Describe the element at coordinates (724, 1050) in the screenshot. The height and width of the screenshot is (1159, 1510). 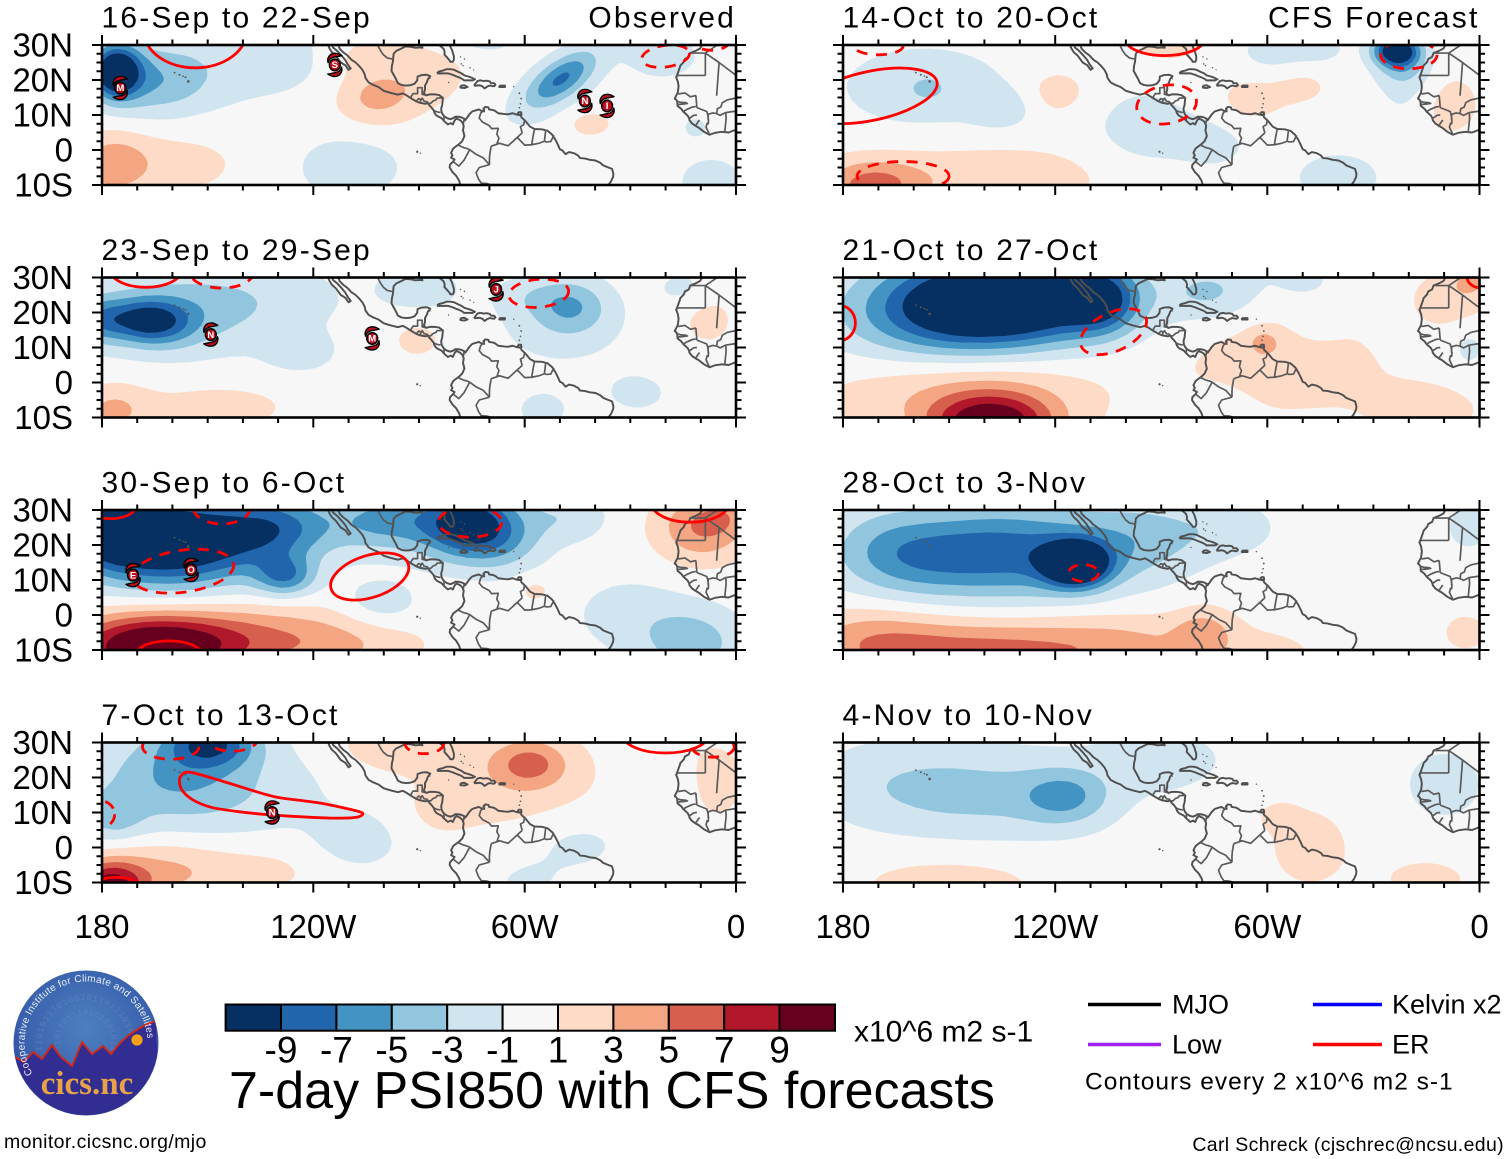
I see `svg-text: 7` at that location.